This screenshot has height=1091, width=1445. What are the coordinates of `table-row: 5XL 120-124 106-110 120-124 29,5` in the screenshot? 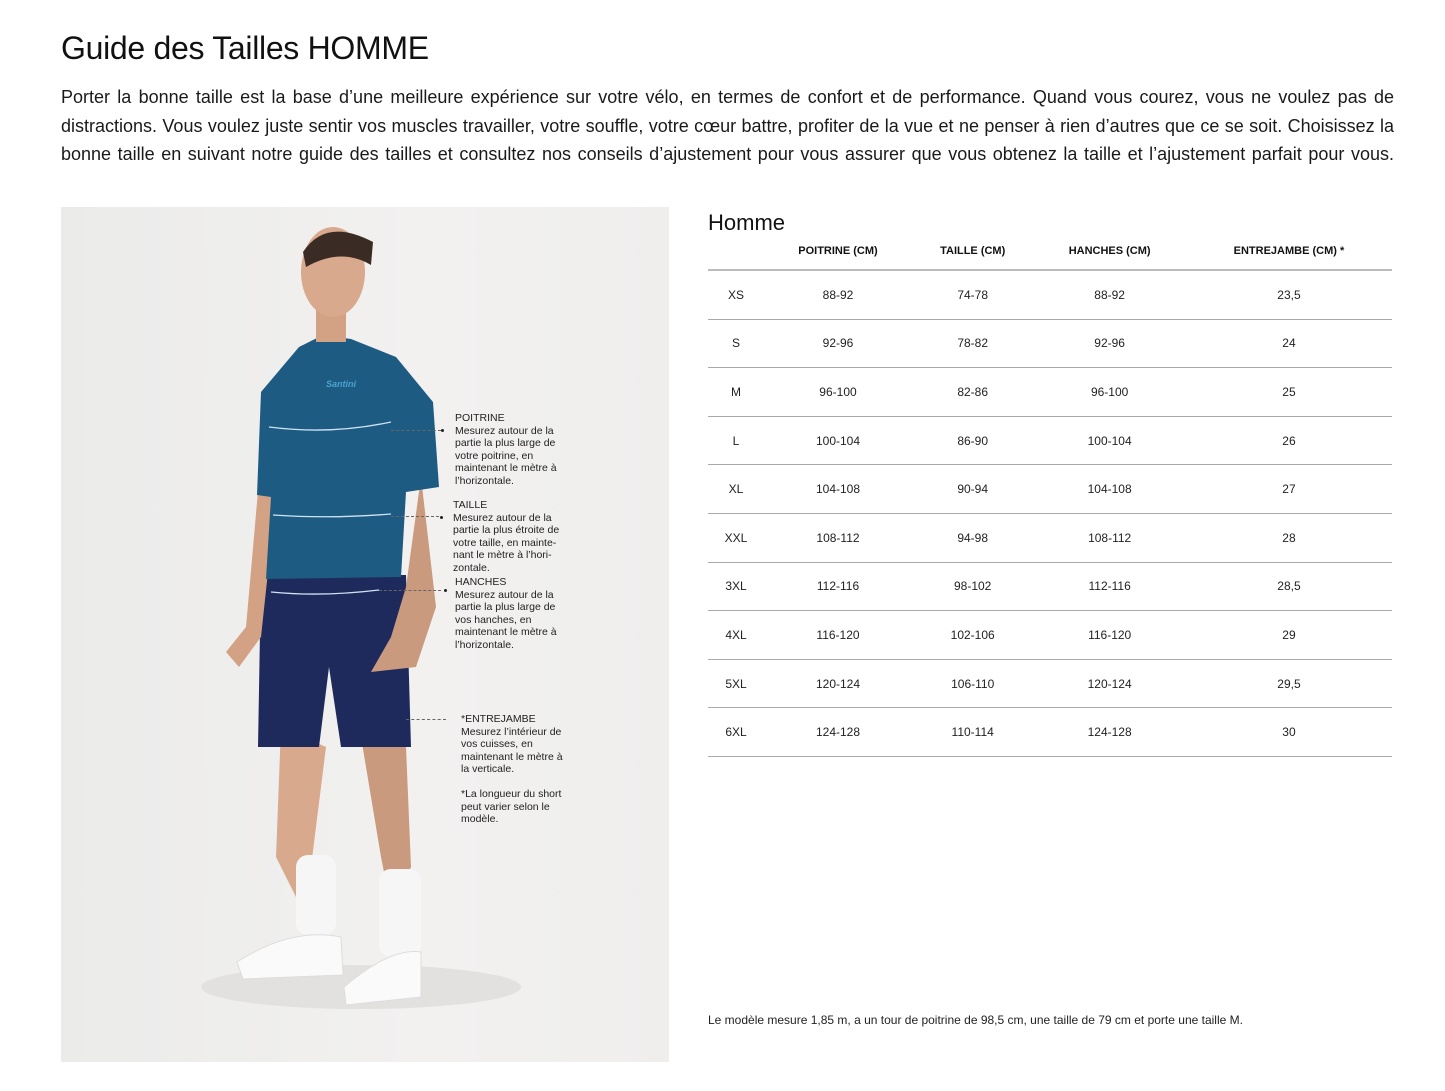 It's located at (1050, 684).